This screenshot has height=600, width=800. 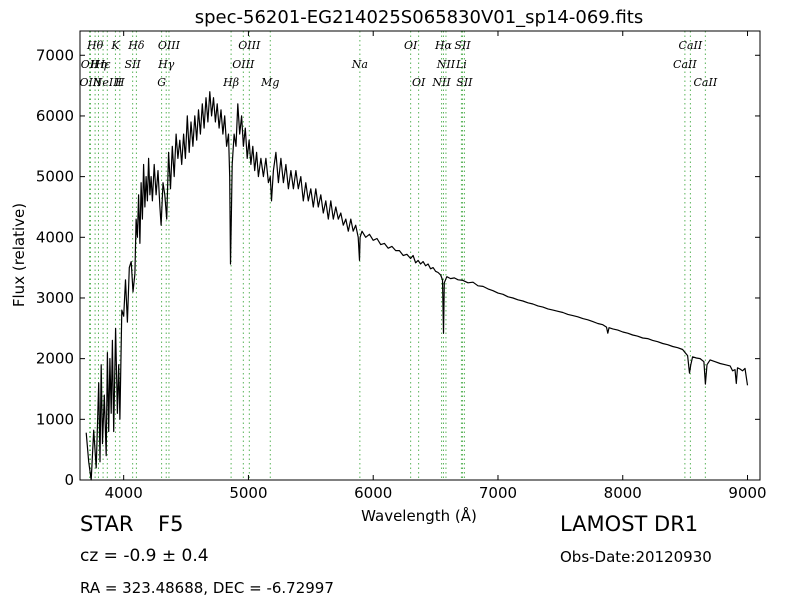 What do you see at coordinates (230, 82) in the screenshot?
I see `line-label: Hβ` at bounding box center [230, 82].